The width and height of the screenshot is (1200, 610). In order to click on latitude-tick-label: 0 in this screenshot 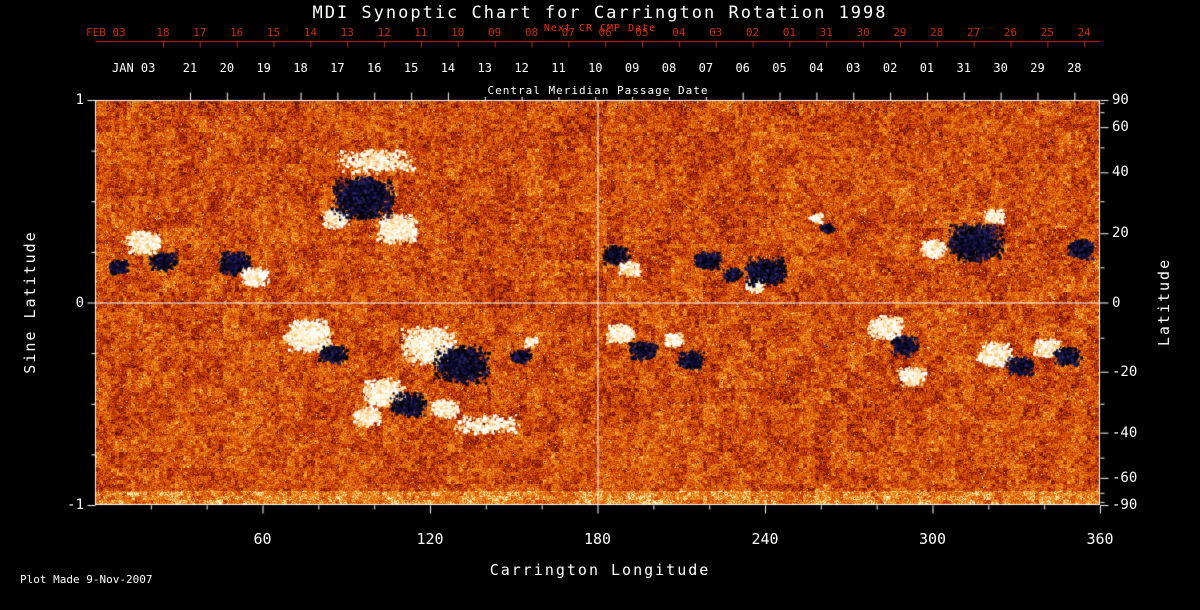, I will do `click(1116, 302)`.